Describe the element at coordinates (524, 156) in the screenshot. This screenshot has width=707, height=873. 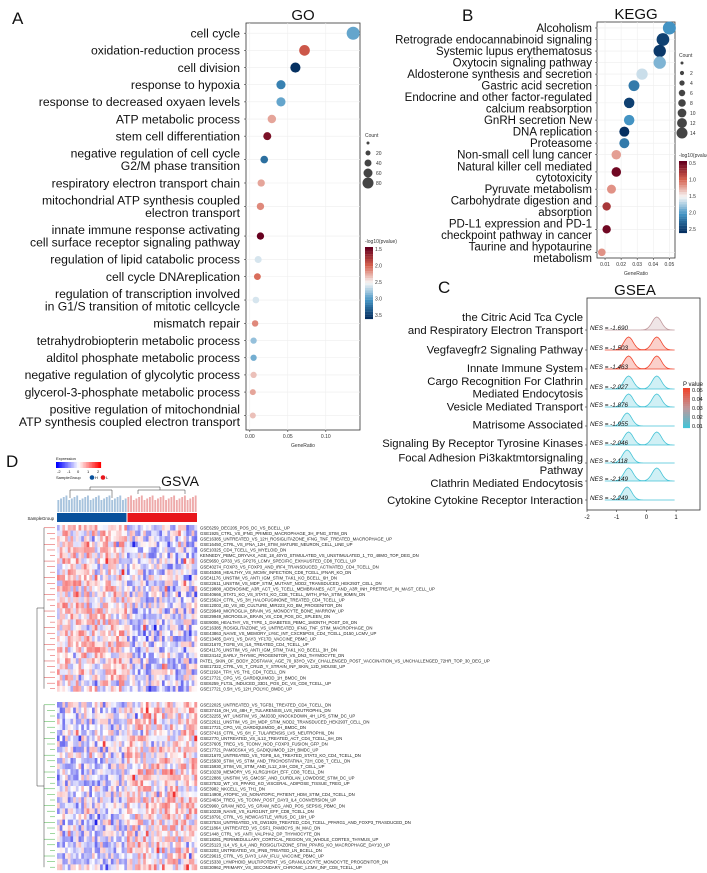
I see `term-label: Non-small cell lung cancer` at that location.